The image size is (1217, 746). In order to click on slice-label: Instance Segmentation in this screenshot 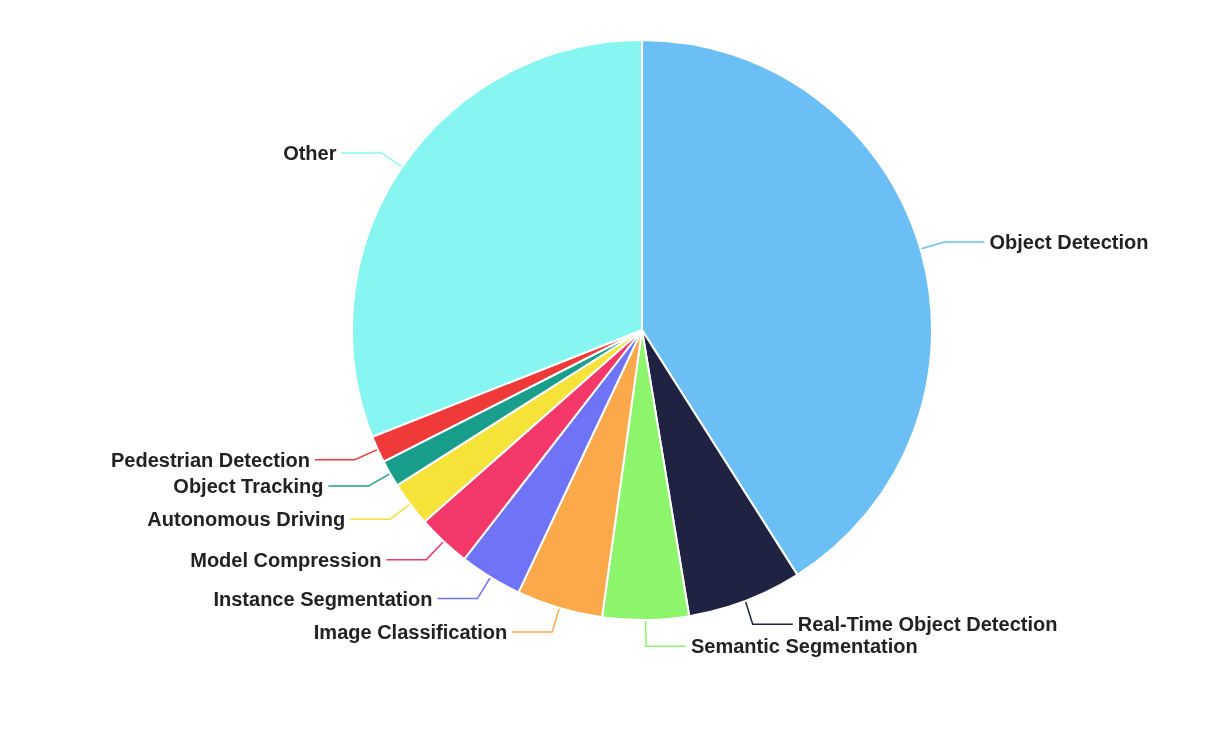, I will do `click(323, 598)`.